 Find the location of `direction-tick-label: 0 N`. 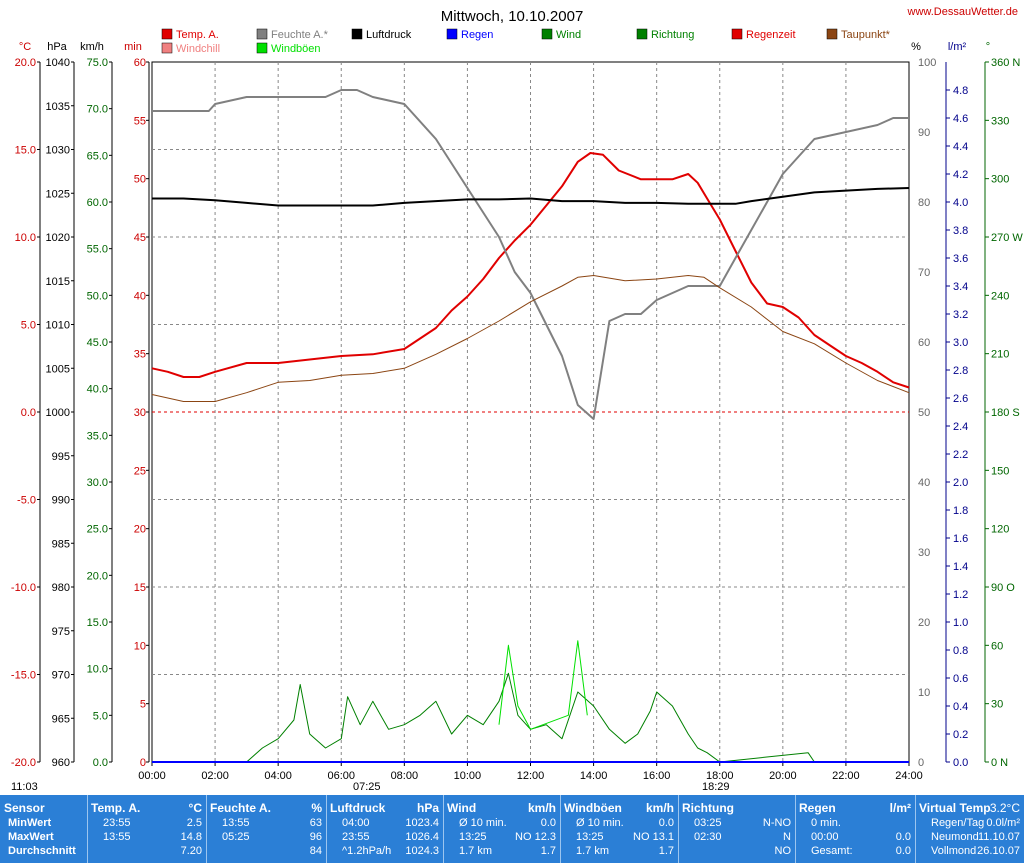

direction-tick-label: 0 N is located at coordinates (999, 763).